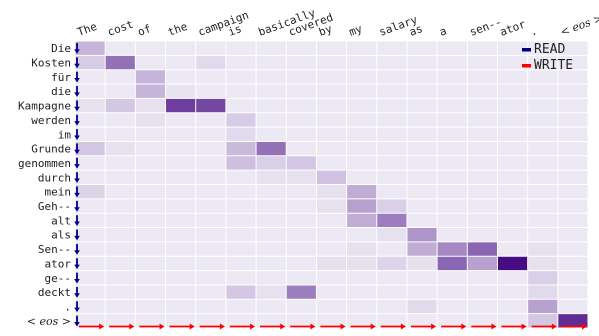  I want to click on x-tick-label: the, so click(177, 29).